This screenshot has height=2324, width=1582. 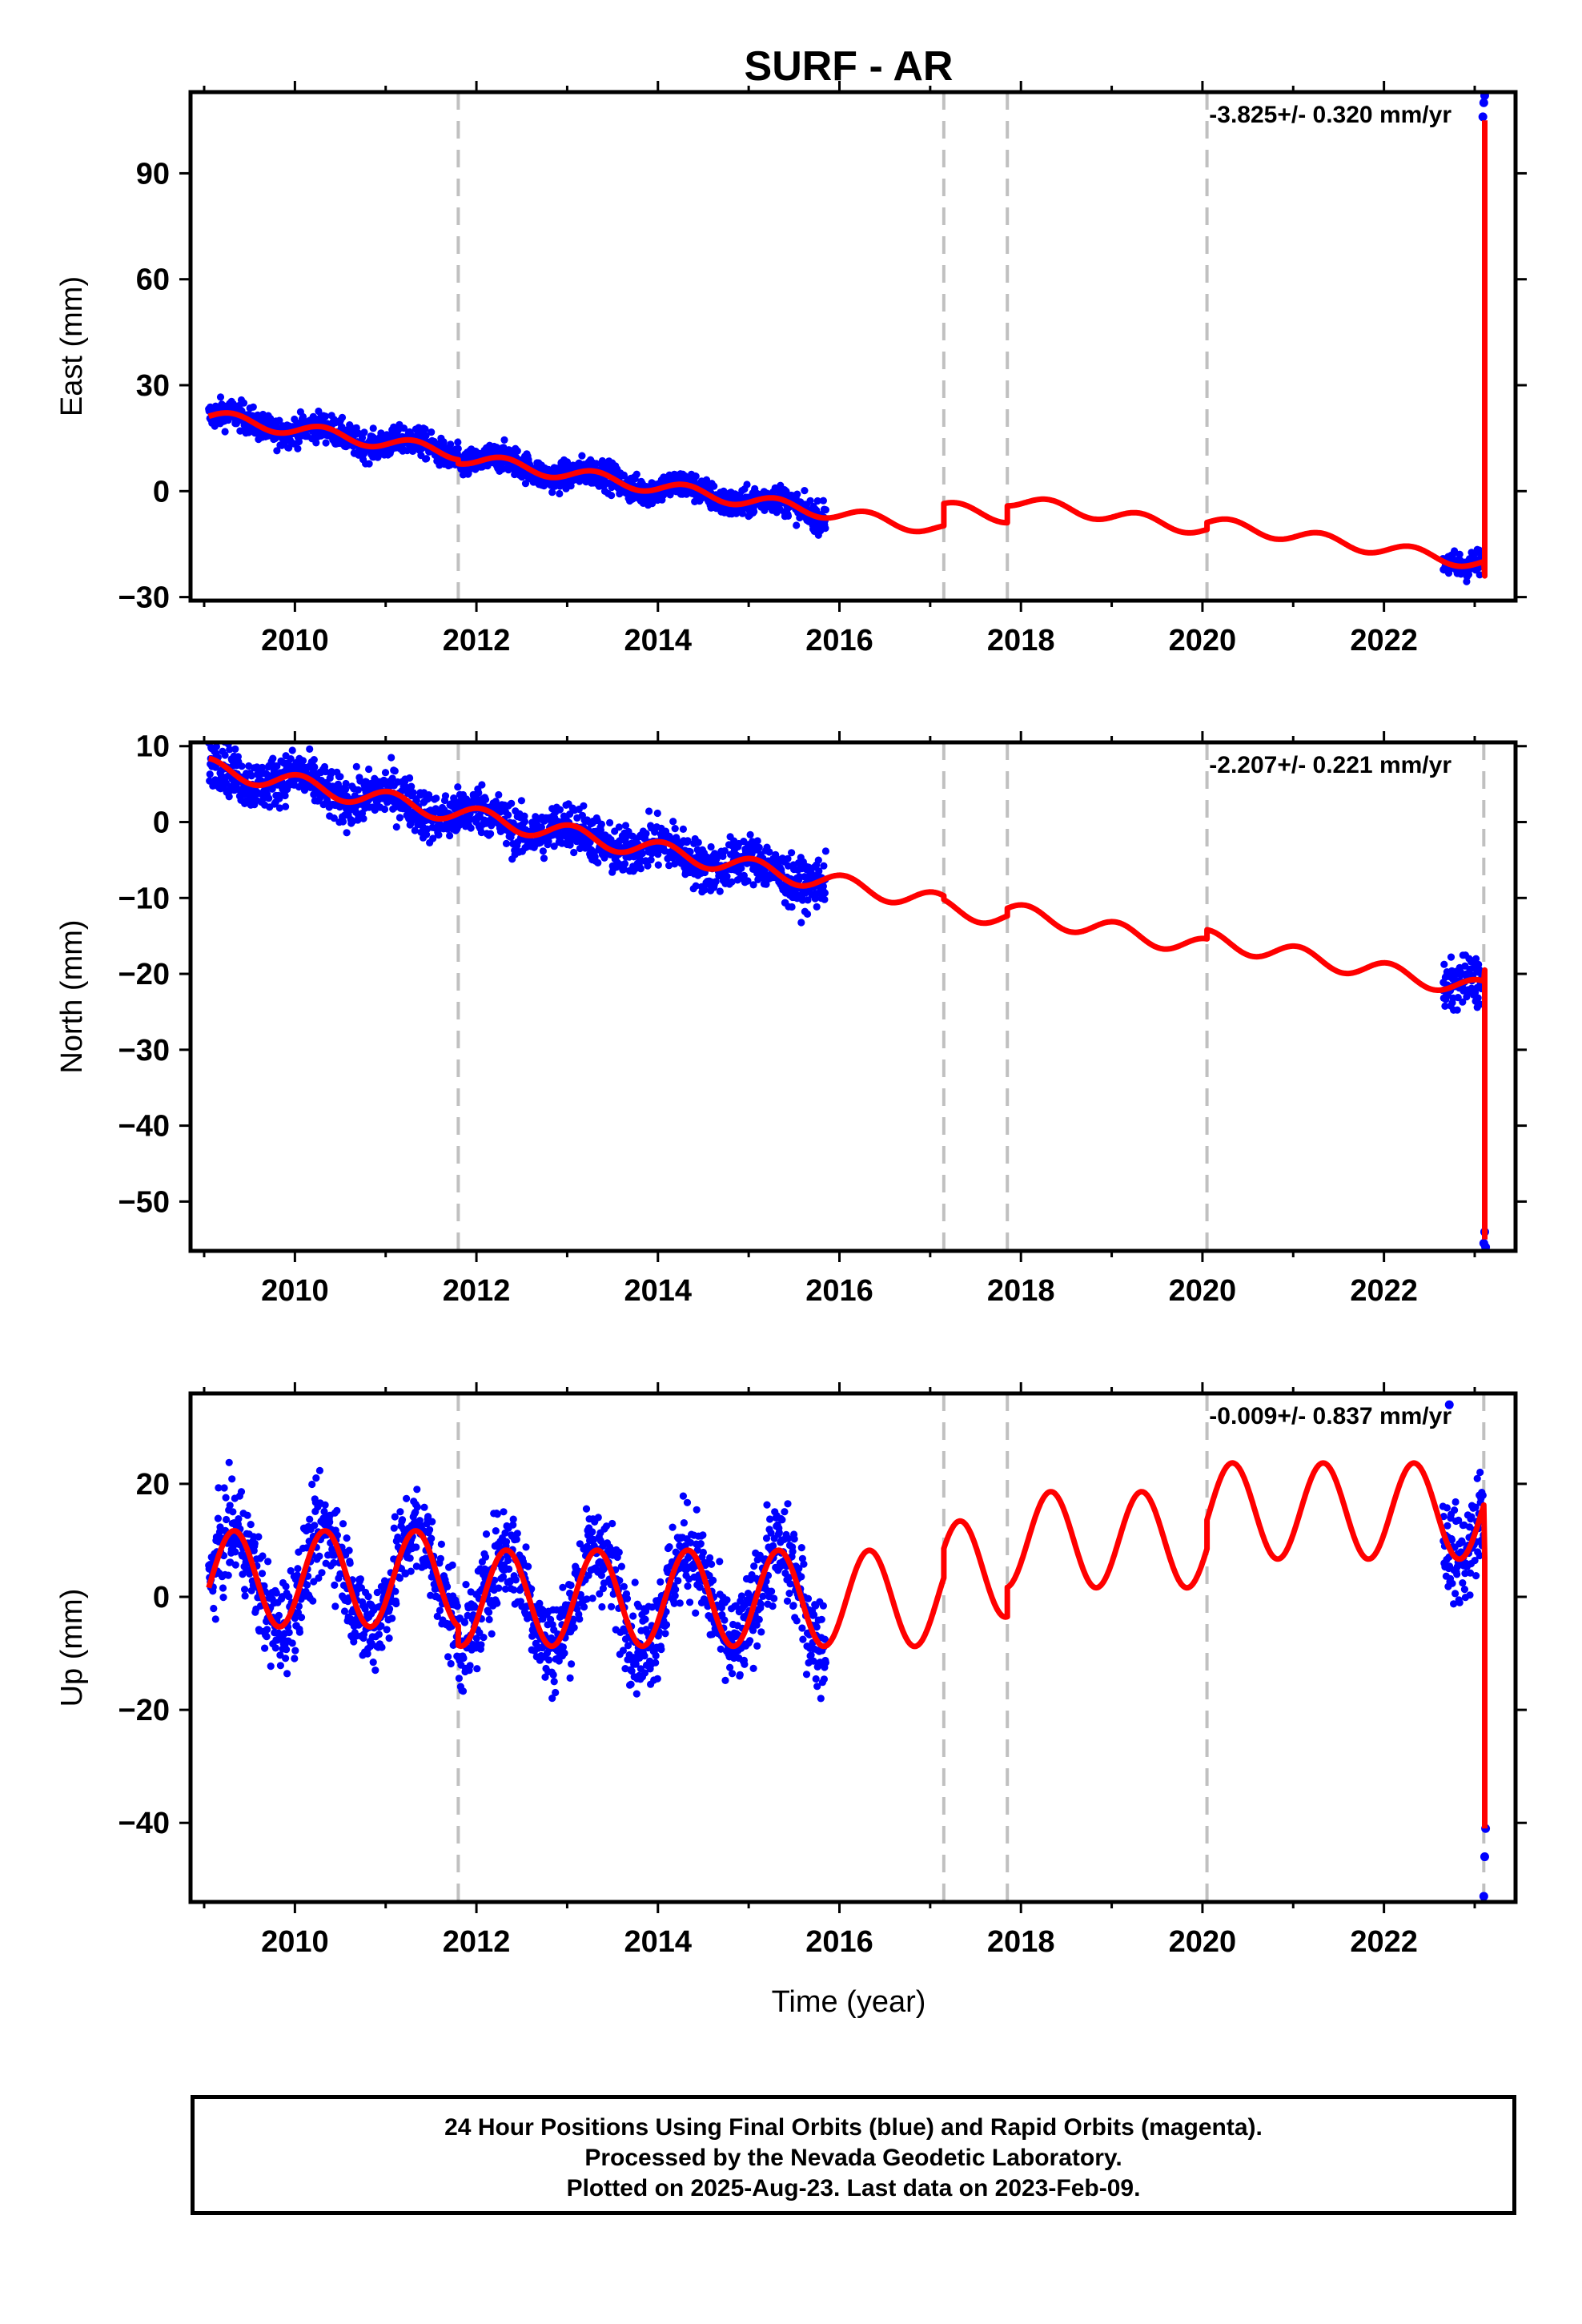 I want to click on x-tick-label: 2020, so click(x=1203, y=640).